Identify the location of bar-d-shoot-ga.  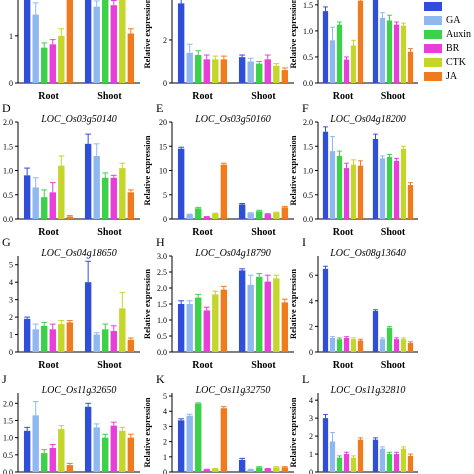
(96, 187).